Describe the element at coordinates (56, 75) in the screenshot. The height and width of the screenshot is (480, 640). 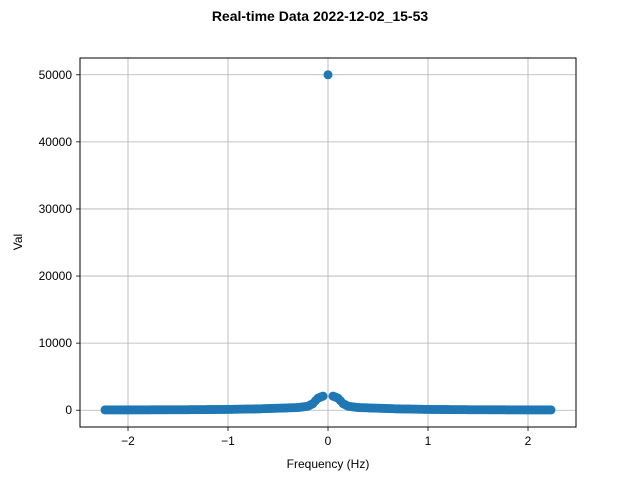
I see `y-tick-label: 50000` at that location.